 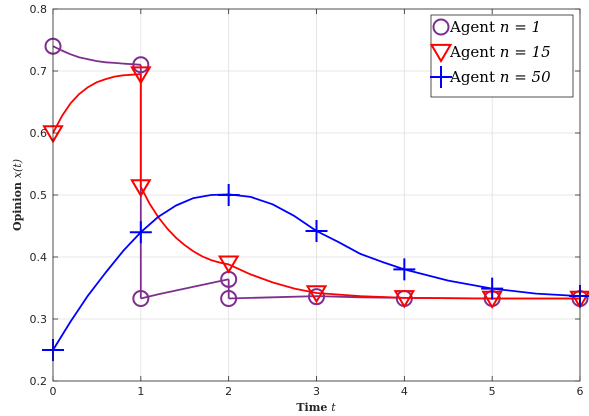 I want to click on y-tick-label: 0.8, so click(x=39, y=9).